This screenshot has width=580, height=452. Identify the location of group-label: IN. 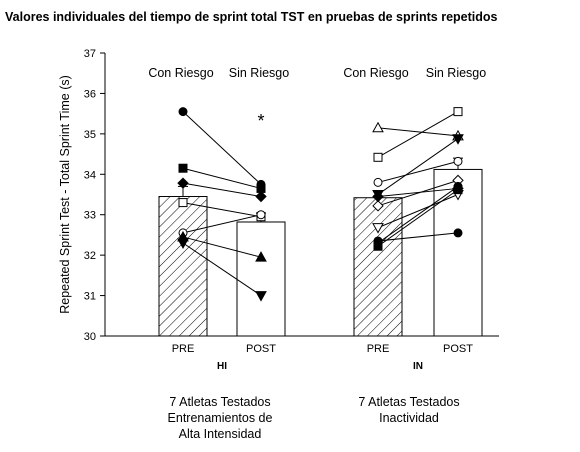
(418, 366).